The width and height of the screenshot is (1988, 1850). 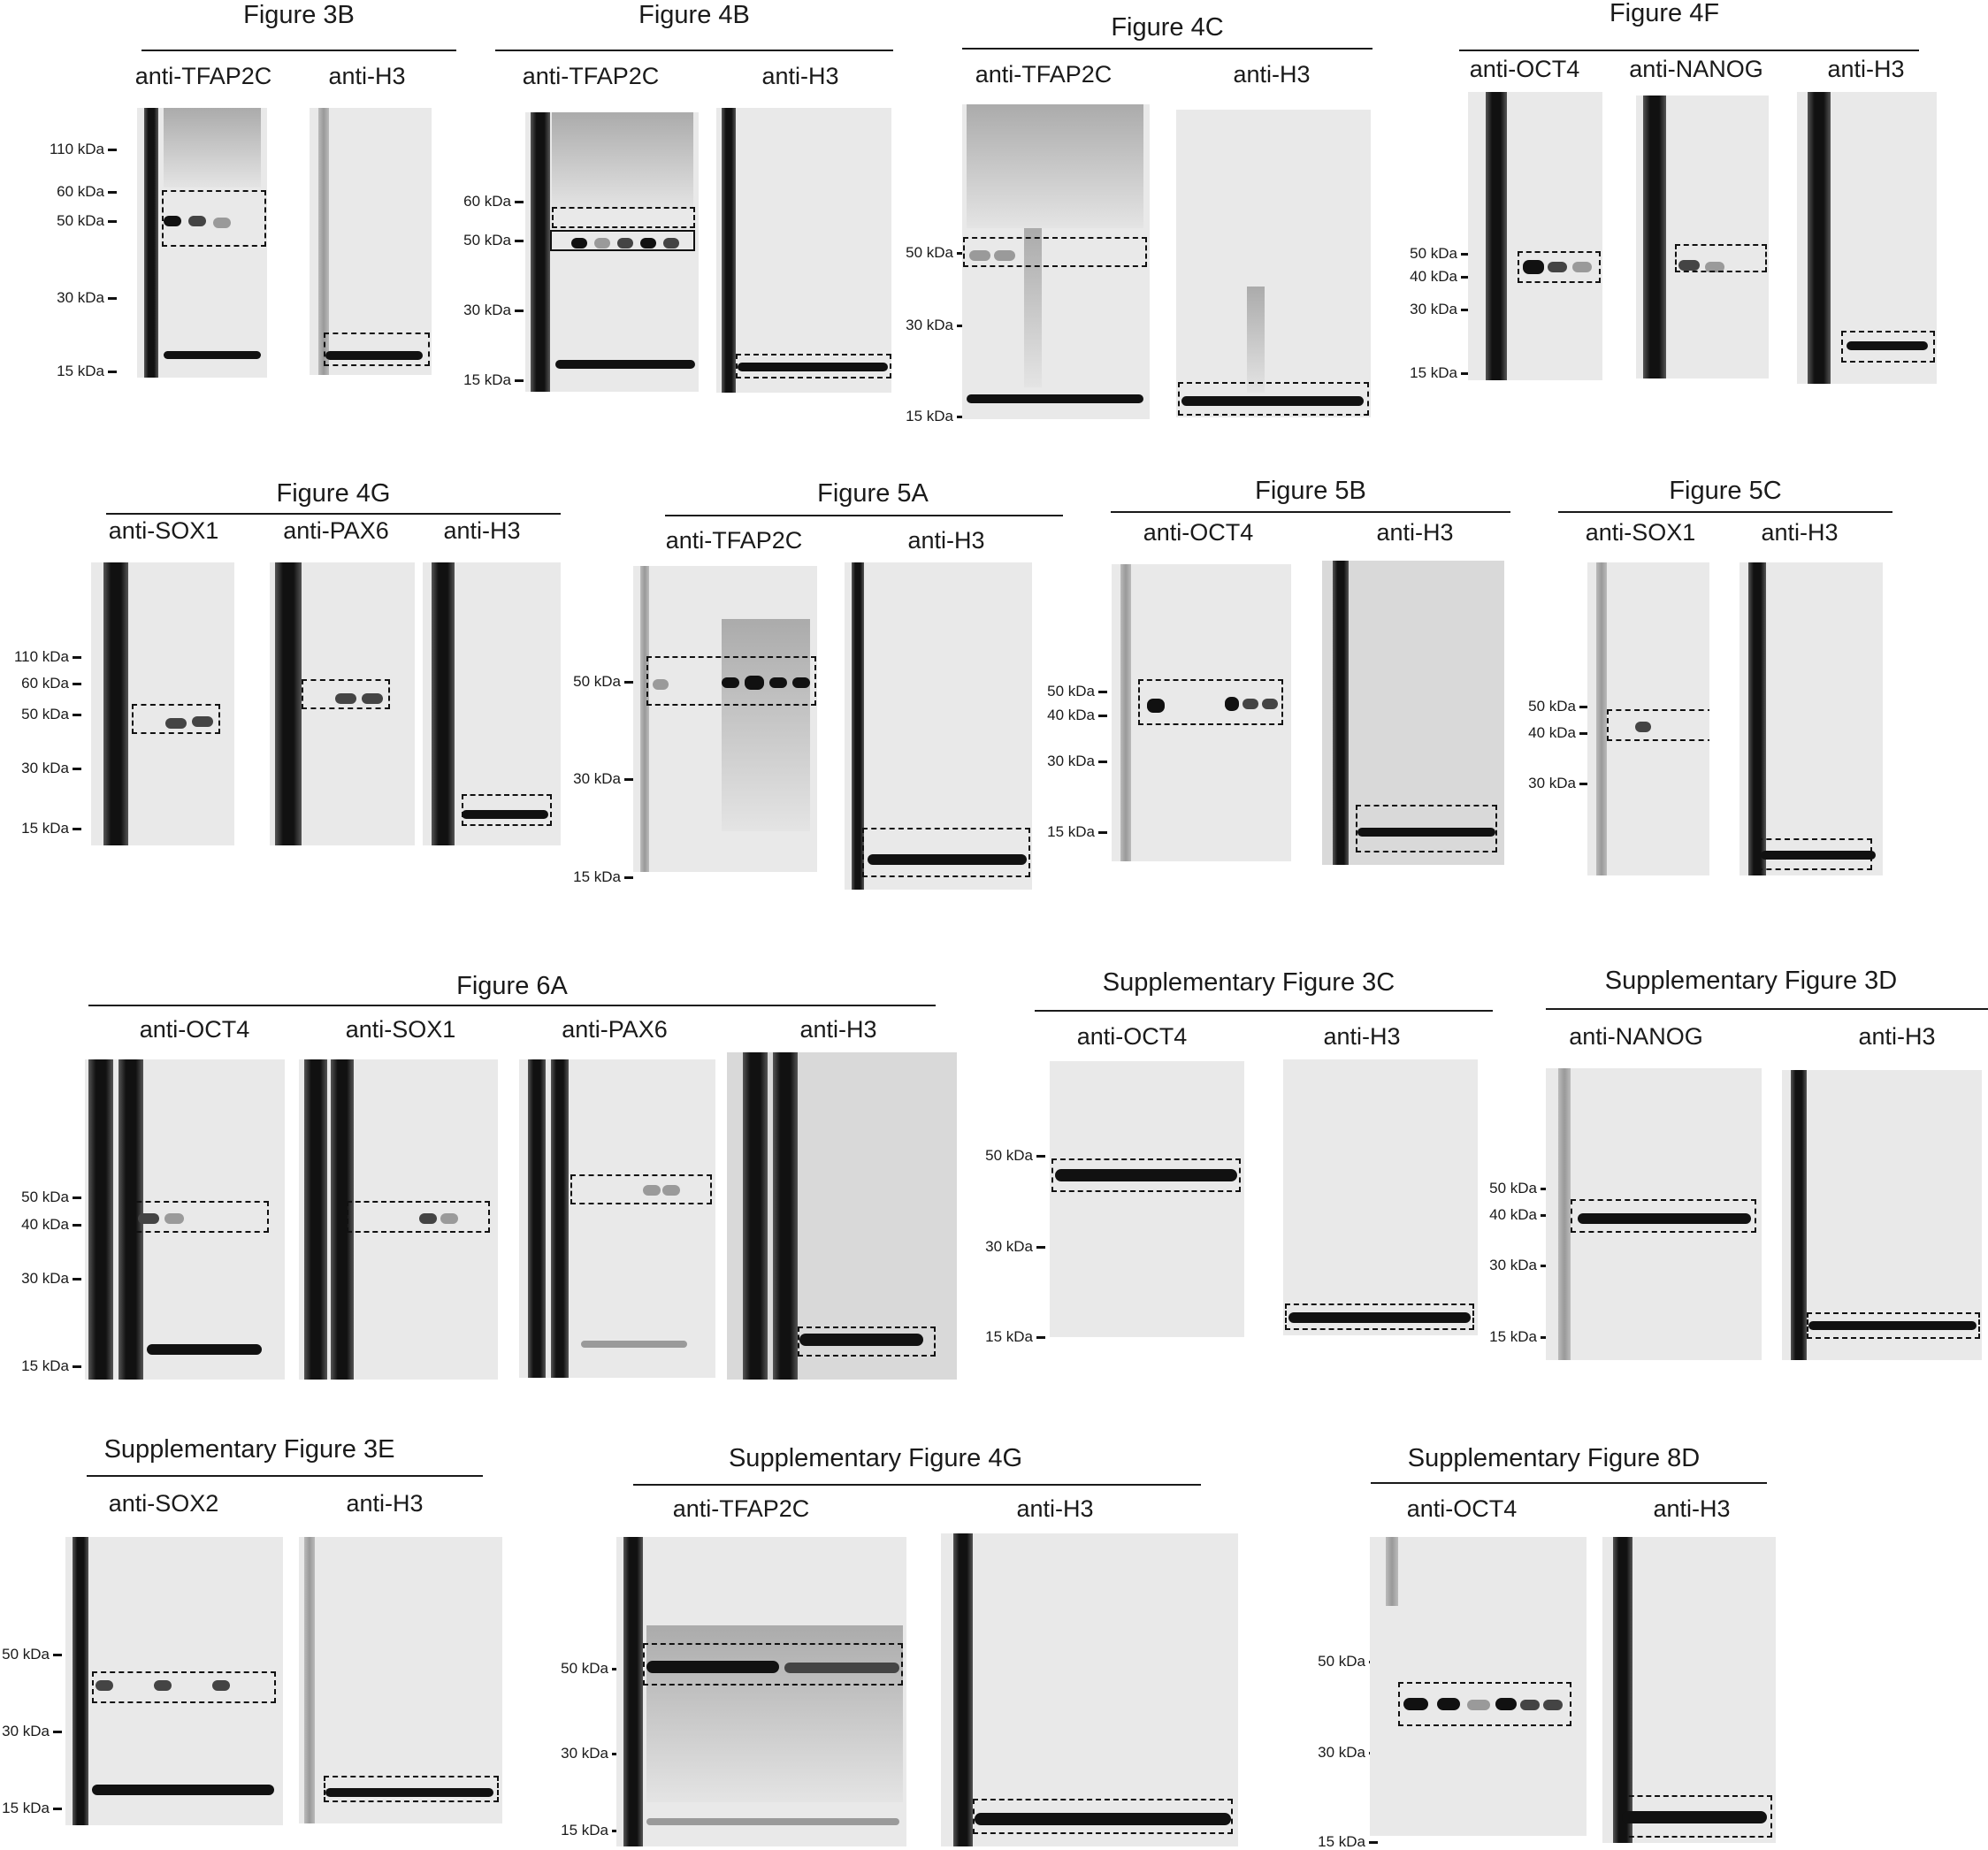 What do you see at coordinates (1554, 1458) in the screenshot?
I see `figure-title: Supplementary Figure 8D` at bounding box center [1554, 1458].